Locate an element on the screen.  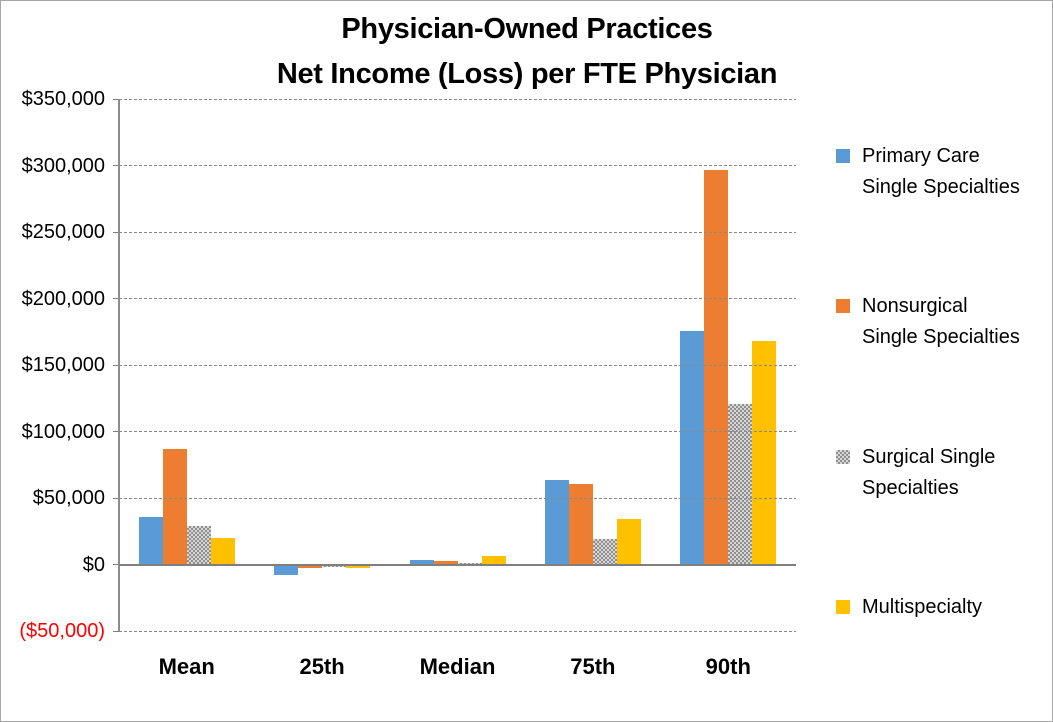
bar-mean-nonsurgical-single-specialties is located at coordinates (174, 507).